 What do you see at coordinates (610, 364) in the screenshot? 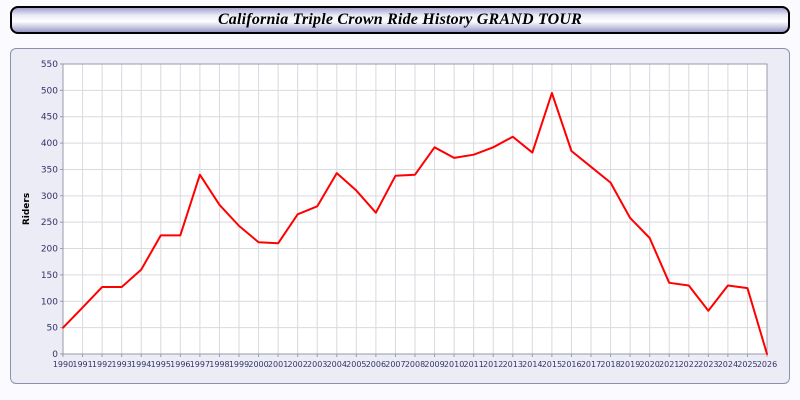
I see `svg-text: 2018` at bounding box center [610, 364].